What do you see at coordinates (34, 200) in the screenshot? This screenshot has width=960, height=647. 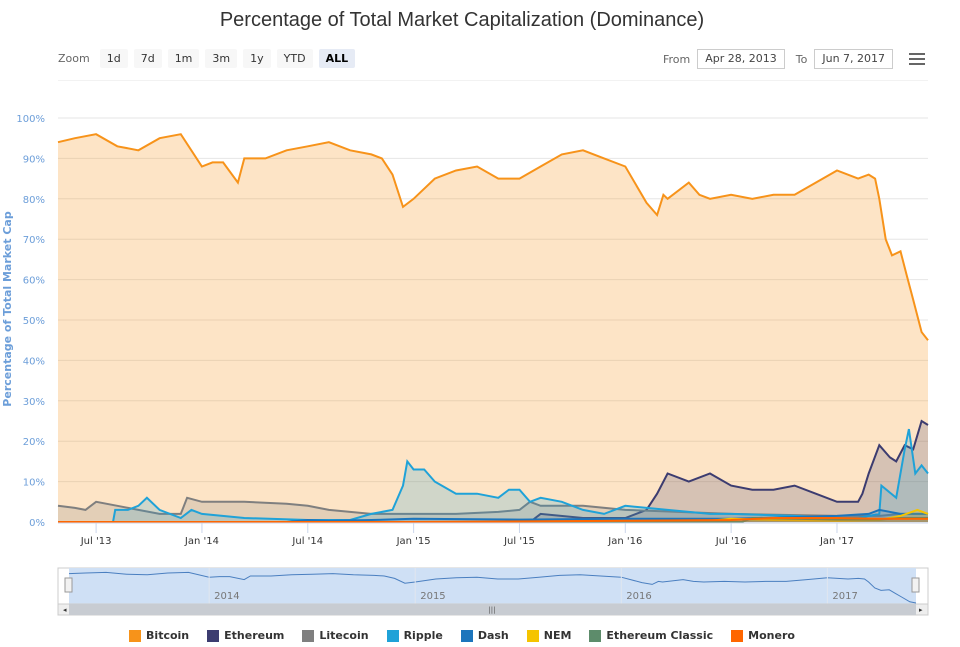 I see `y-tick-label: 80%` at bounding box center [34, 200].